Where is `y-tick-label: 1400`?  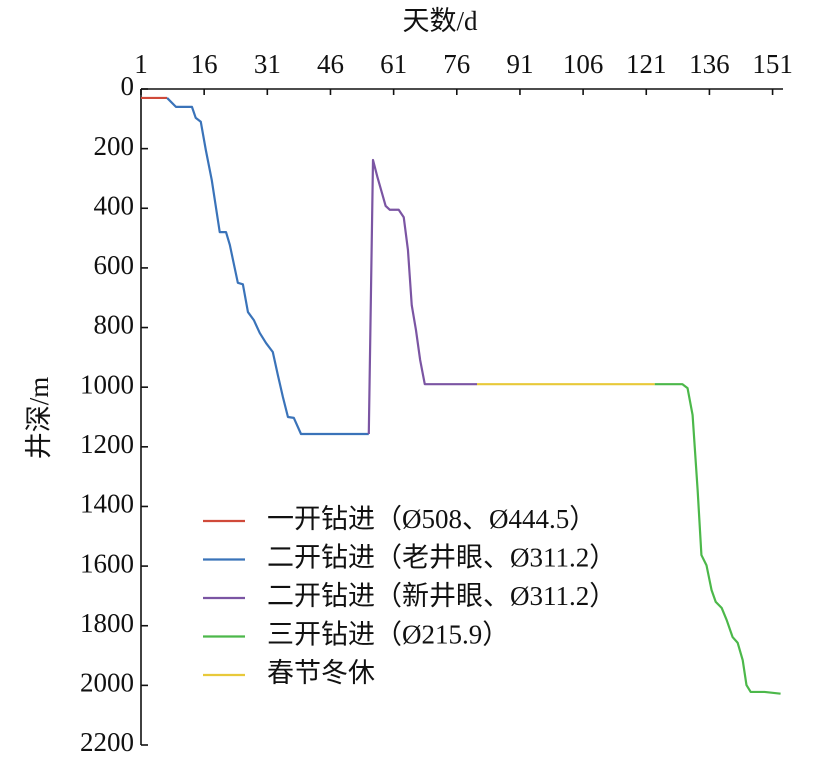 y-tick-label: 1400 is located at coordinates (107, 504).